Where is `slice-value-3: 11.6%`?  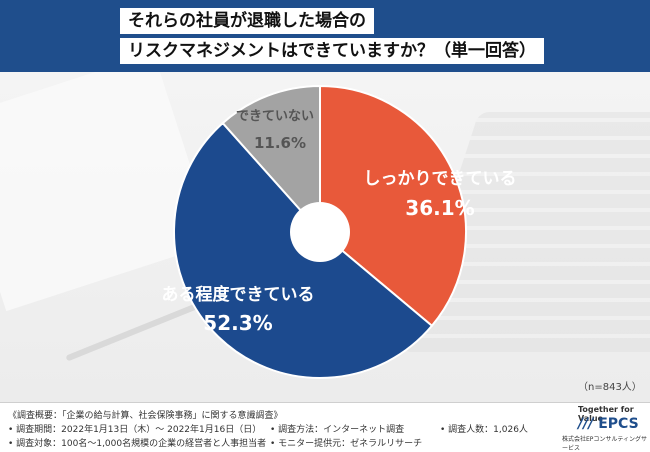
slice-value-3: 11.6% is located at coordinates (280, 143).